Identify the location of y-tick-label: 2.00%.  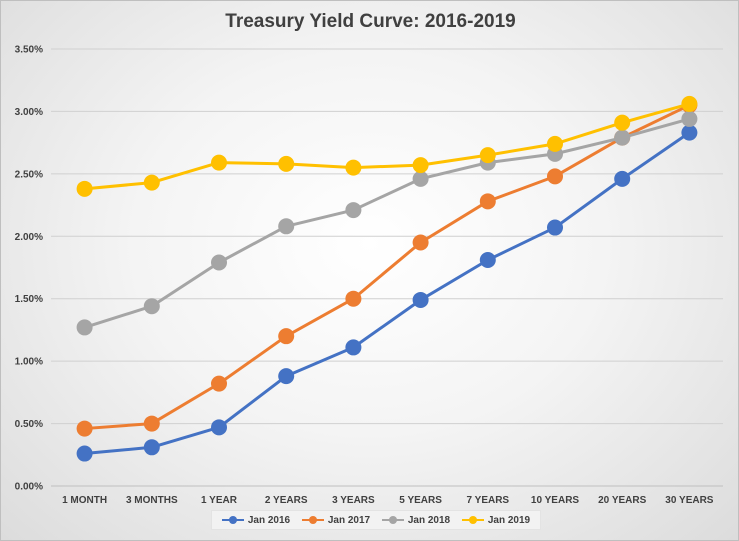
(29, 237).